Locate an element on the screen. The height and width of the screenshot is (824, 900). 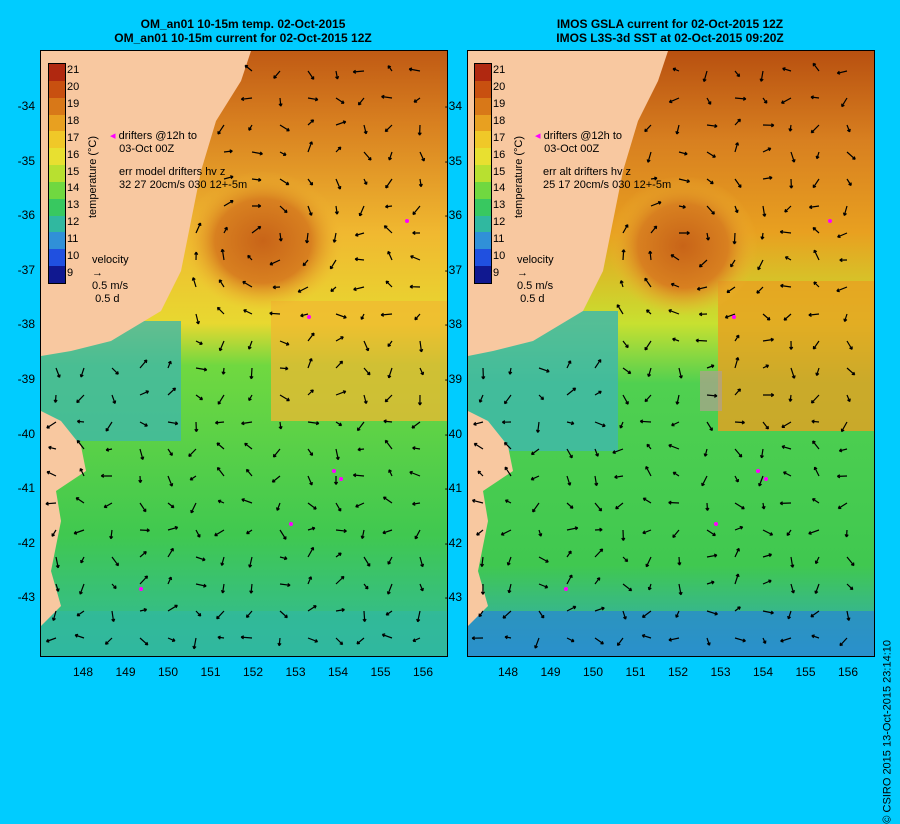
lat-tick-label: -34 is located at coordinates (453, 106).